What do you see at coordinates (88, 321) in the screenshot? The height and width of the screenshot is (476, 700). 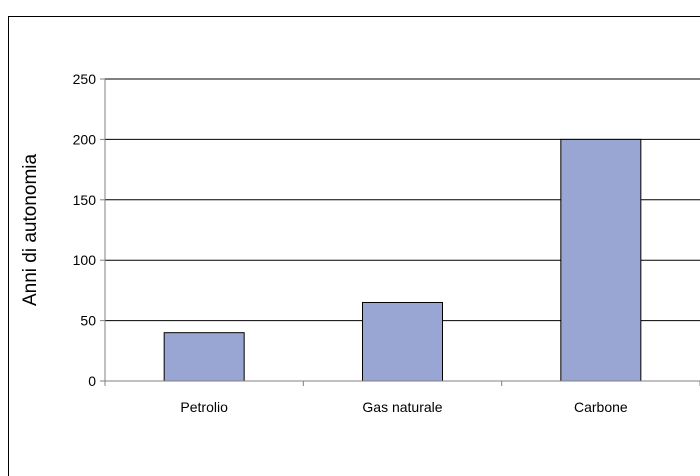 I see `y-tick-label-50: 50` at bounding box center [88, 321].